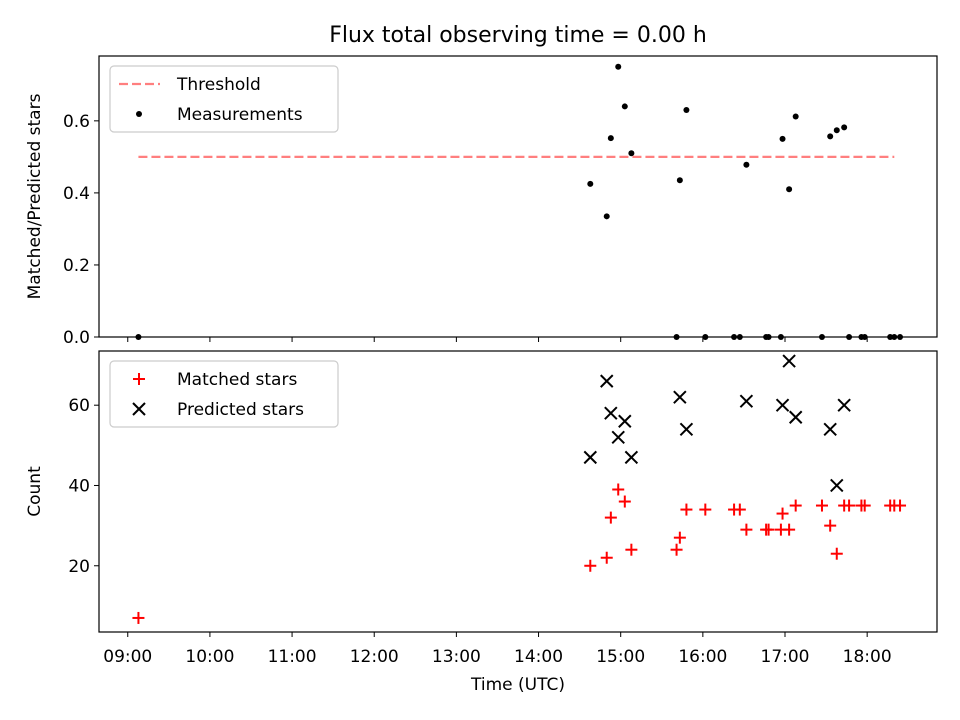  What do you see at coordinates (76, 122) in the screenshot?
I see `y-tick-label: 0.6` at bounding box center [76, 122].